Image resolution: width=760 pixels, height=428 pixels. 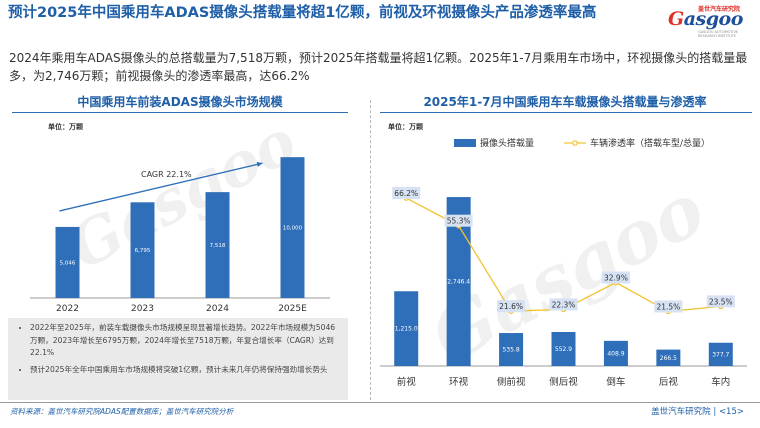 What do you see at coordinates (122, 411) in the screenshot?
I see `footer-source: 资料来源：盖世汽车研究院ADAS配置数据库；盖世汽车研究院分析` at bounding box center [122, 411].